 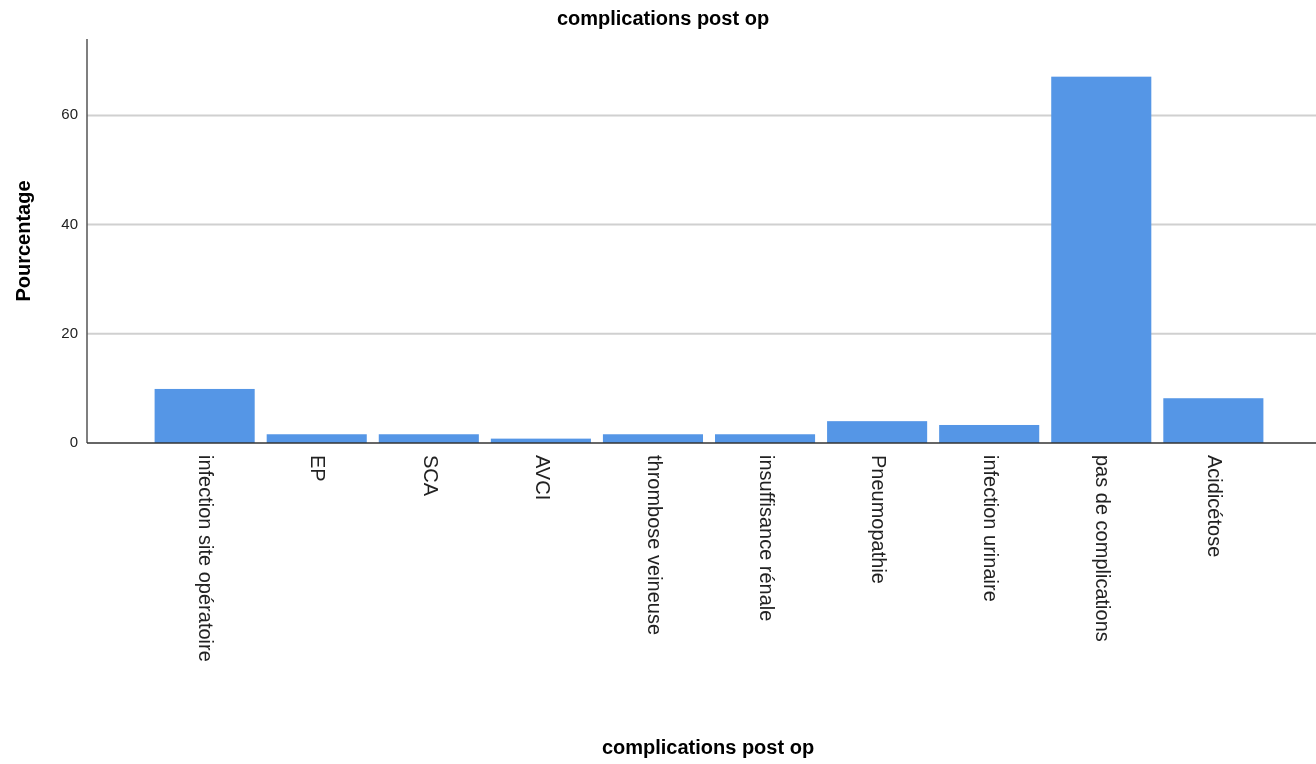 I want to click on y-tick-label: 20, so click(x=69, y=332).